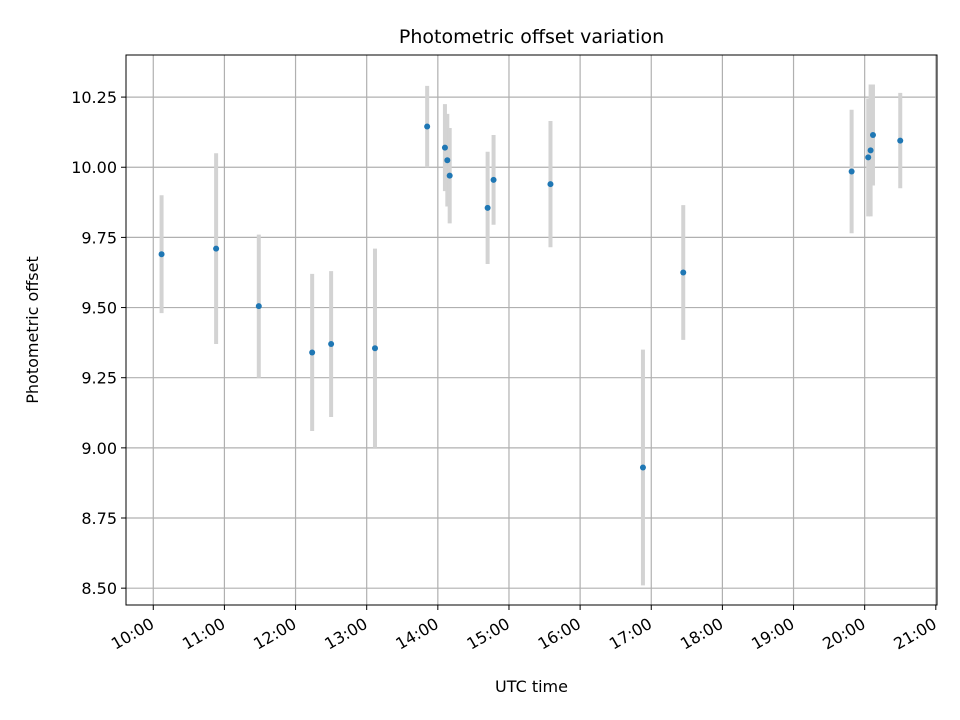 This screenshot has width=960, height=720. Describe the element at coordinates (203, 634) in the screenshot. I see `x-tick-label: 11:00` at that location.